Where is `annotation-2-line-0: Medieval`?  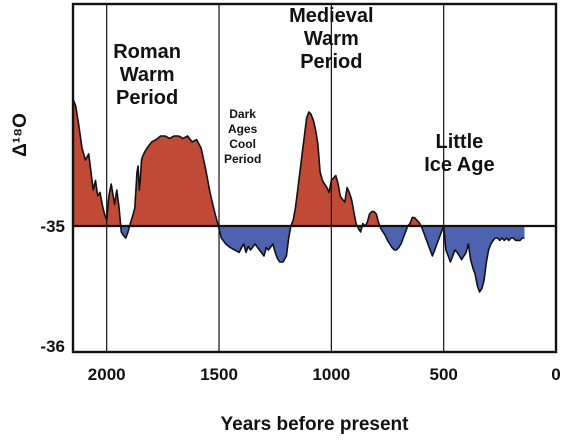
annotation-2-line-0: Medieval is located at coordinates (331, 16).